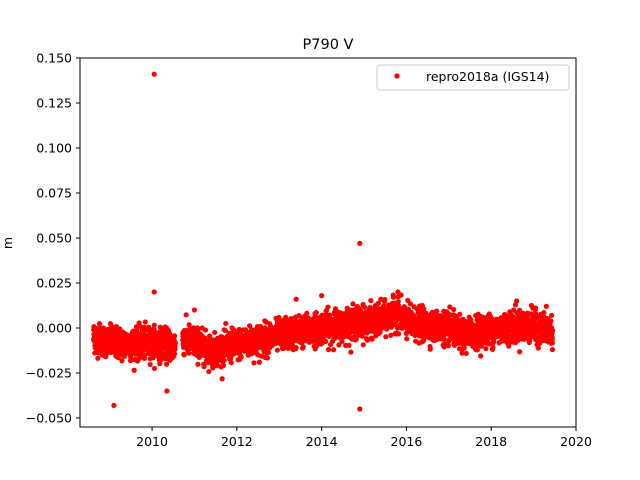  I want to click on x-tick-label: 2010, so click(152, 441).